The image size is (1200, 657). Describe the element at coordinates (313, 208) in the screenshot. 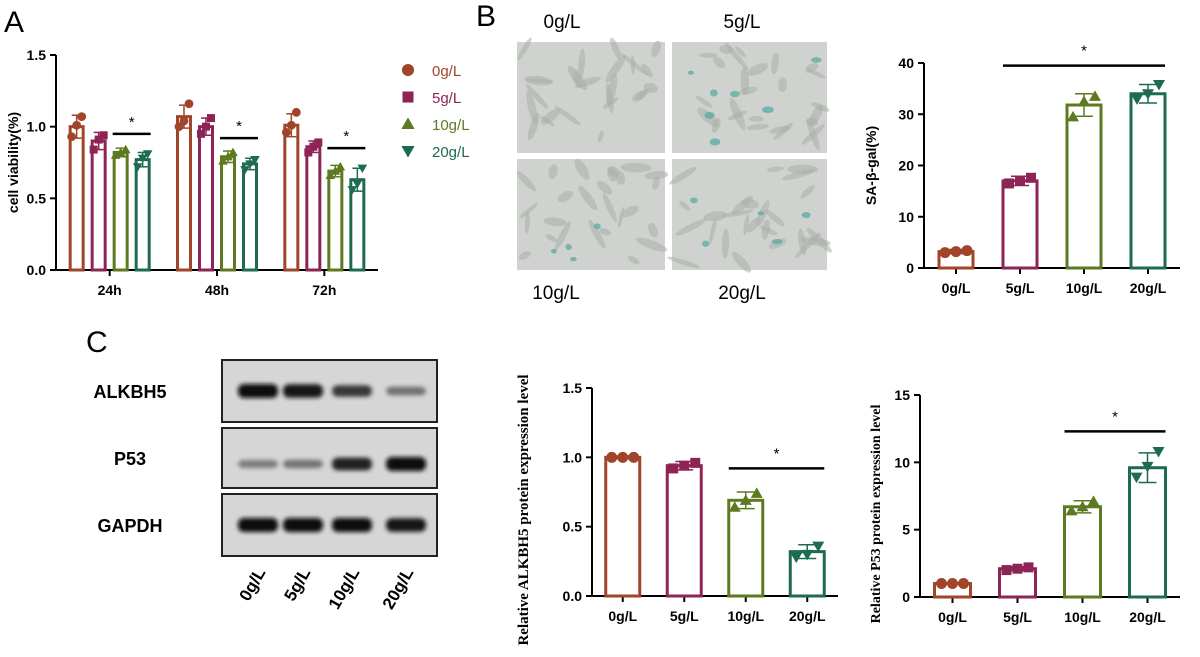

I see `chart-a-bar-72h-5g-l` at that location.